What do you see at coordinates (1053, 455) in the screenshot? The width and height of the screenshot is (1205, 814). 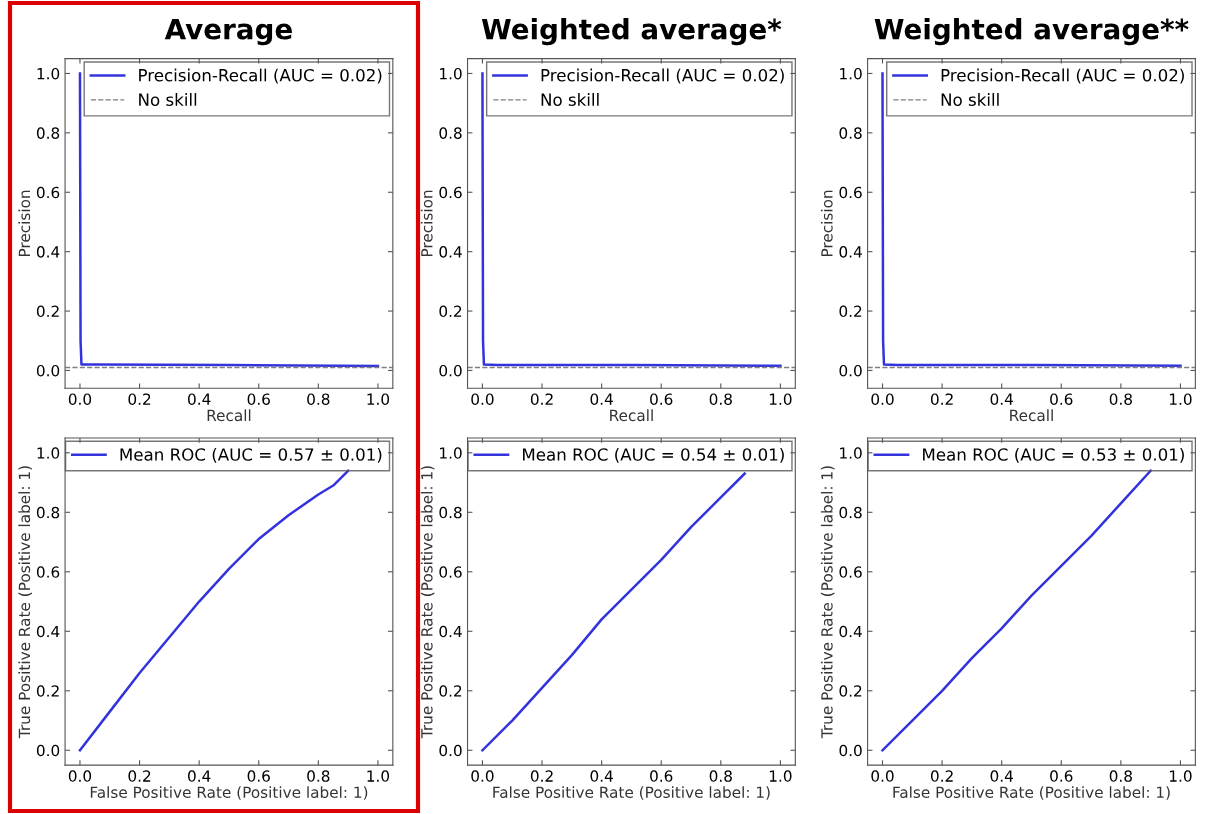 I see `legend-label: Mean ROC (AUC = 0.53 ± 0.01)` at bounding box center [1053, 455].